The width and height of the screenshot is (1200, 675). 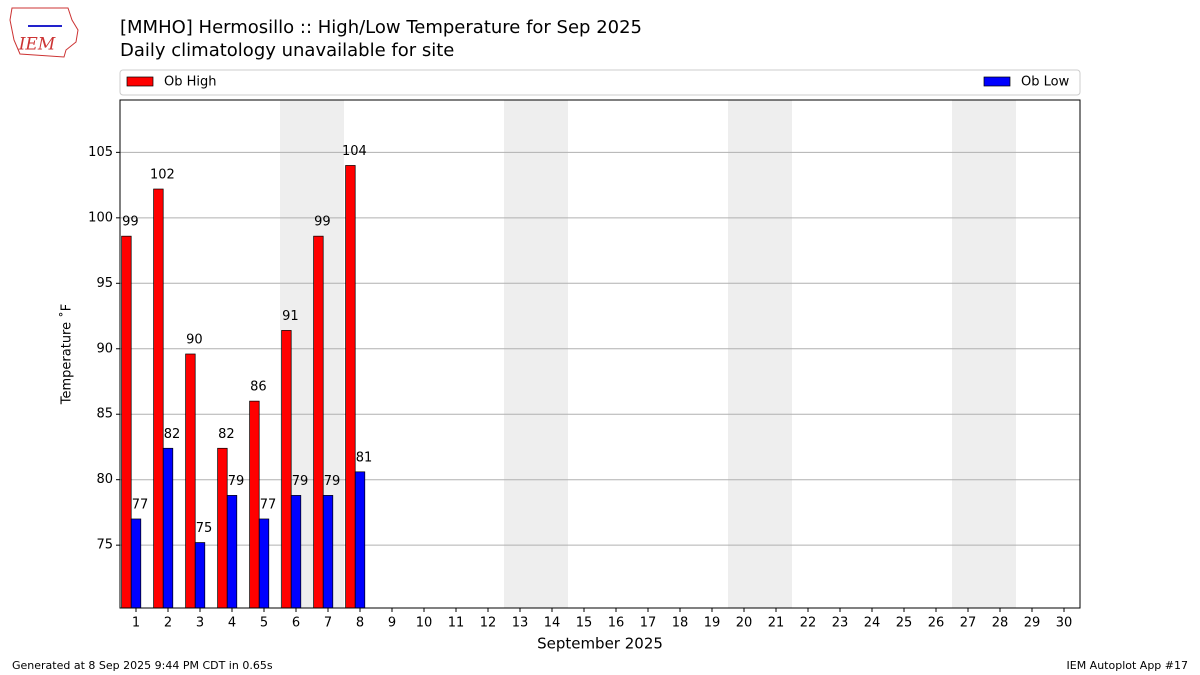 I want to click on x-tick-label: 24, so click(x=872, y=623).